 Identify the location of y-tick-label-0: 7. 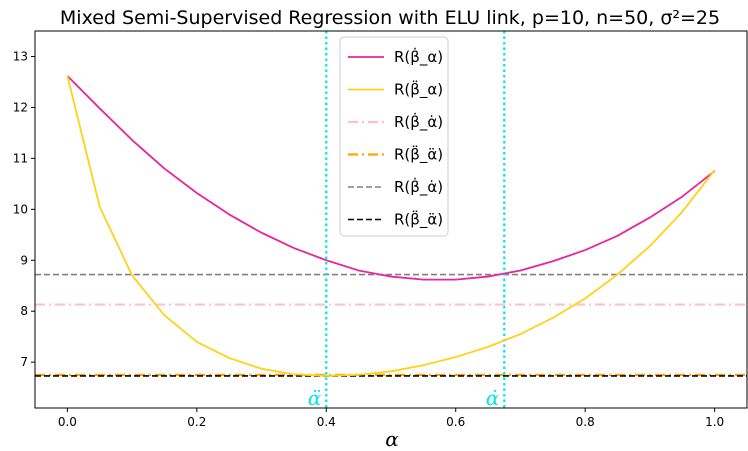
(24, 362).